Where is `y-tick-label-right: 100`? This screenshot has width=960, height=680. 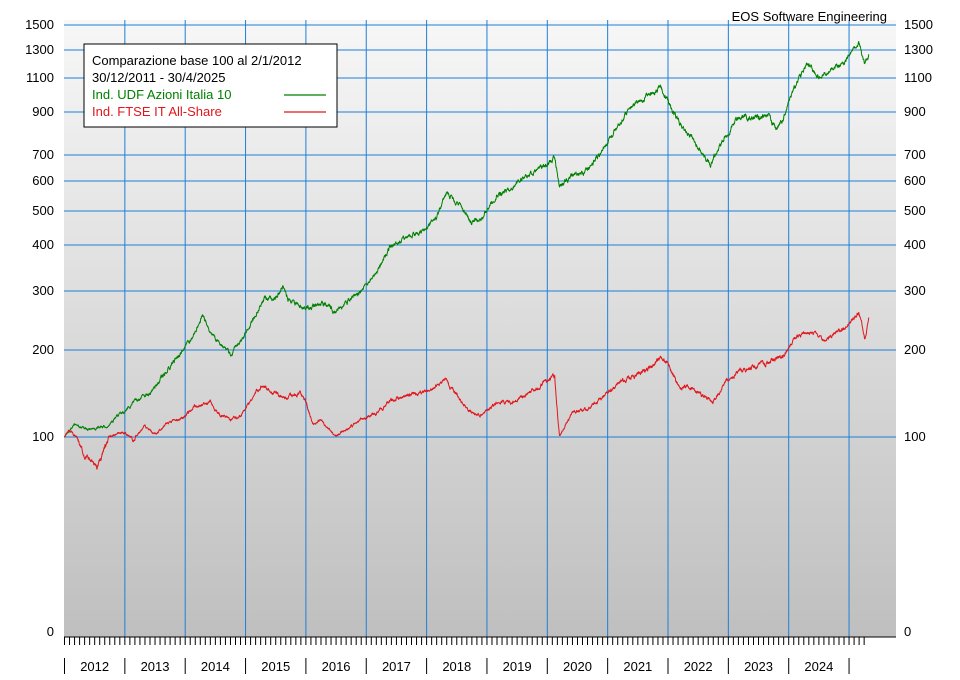 y-tick-label-right: 100 is located at coordinates (915, 436).